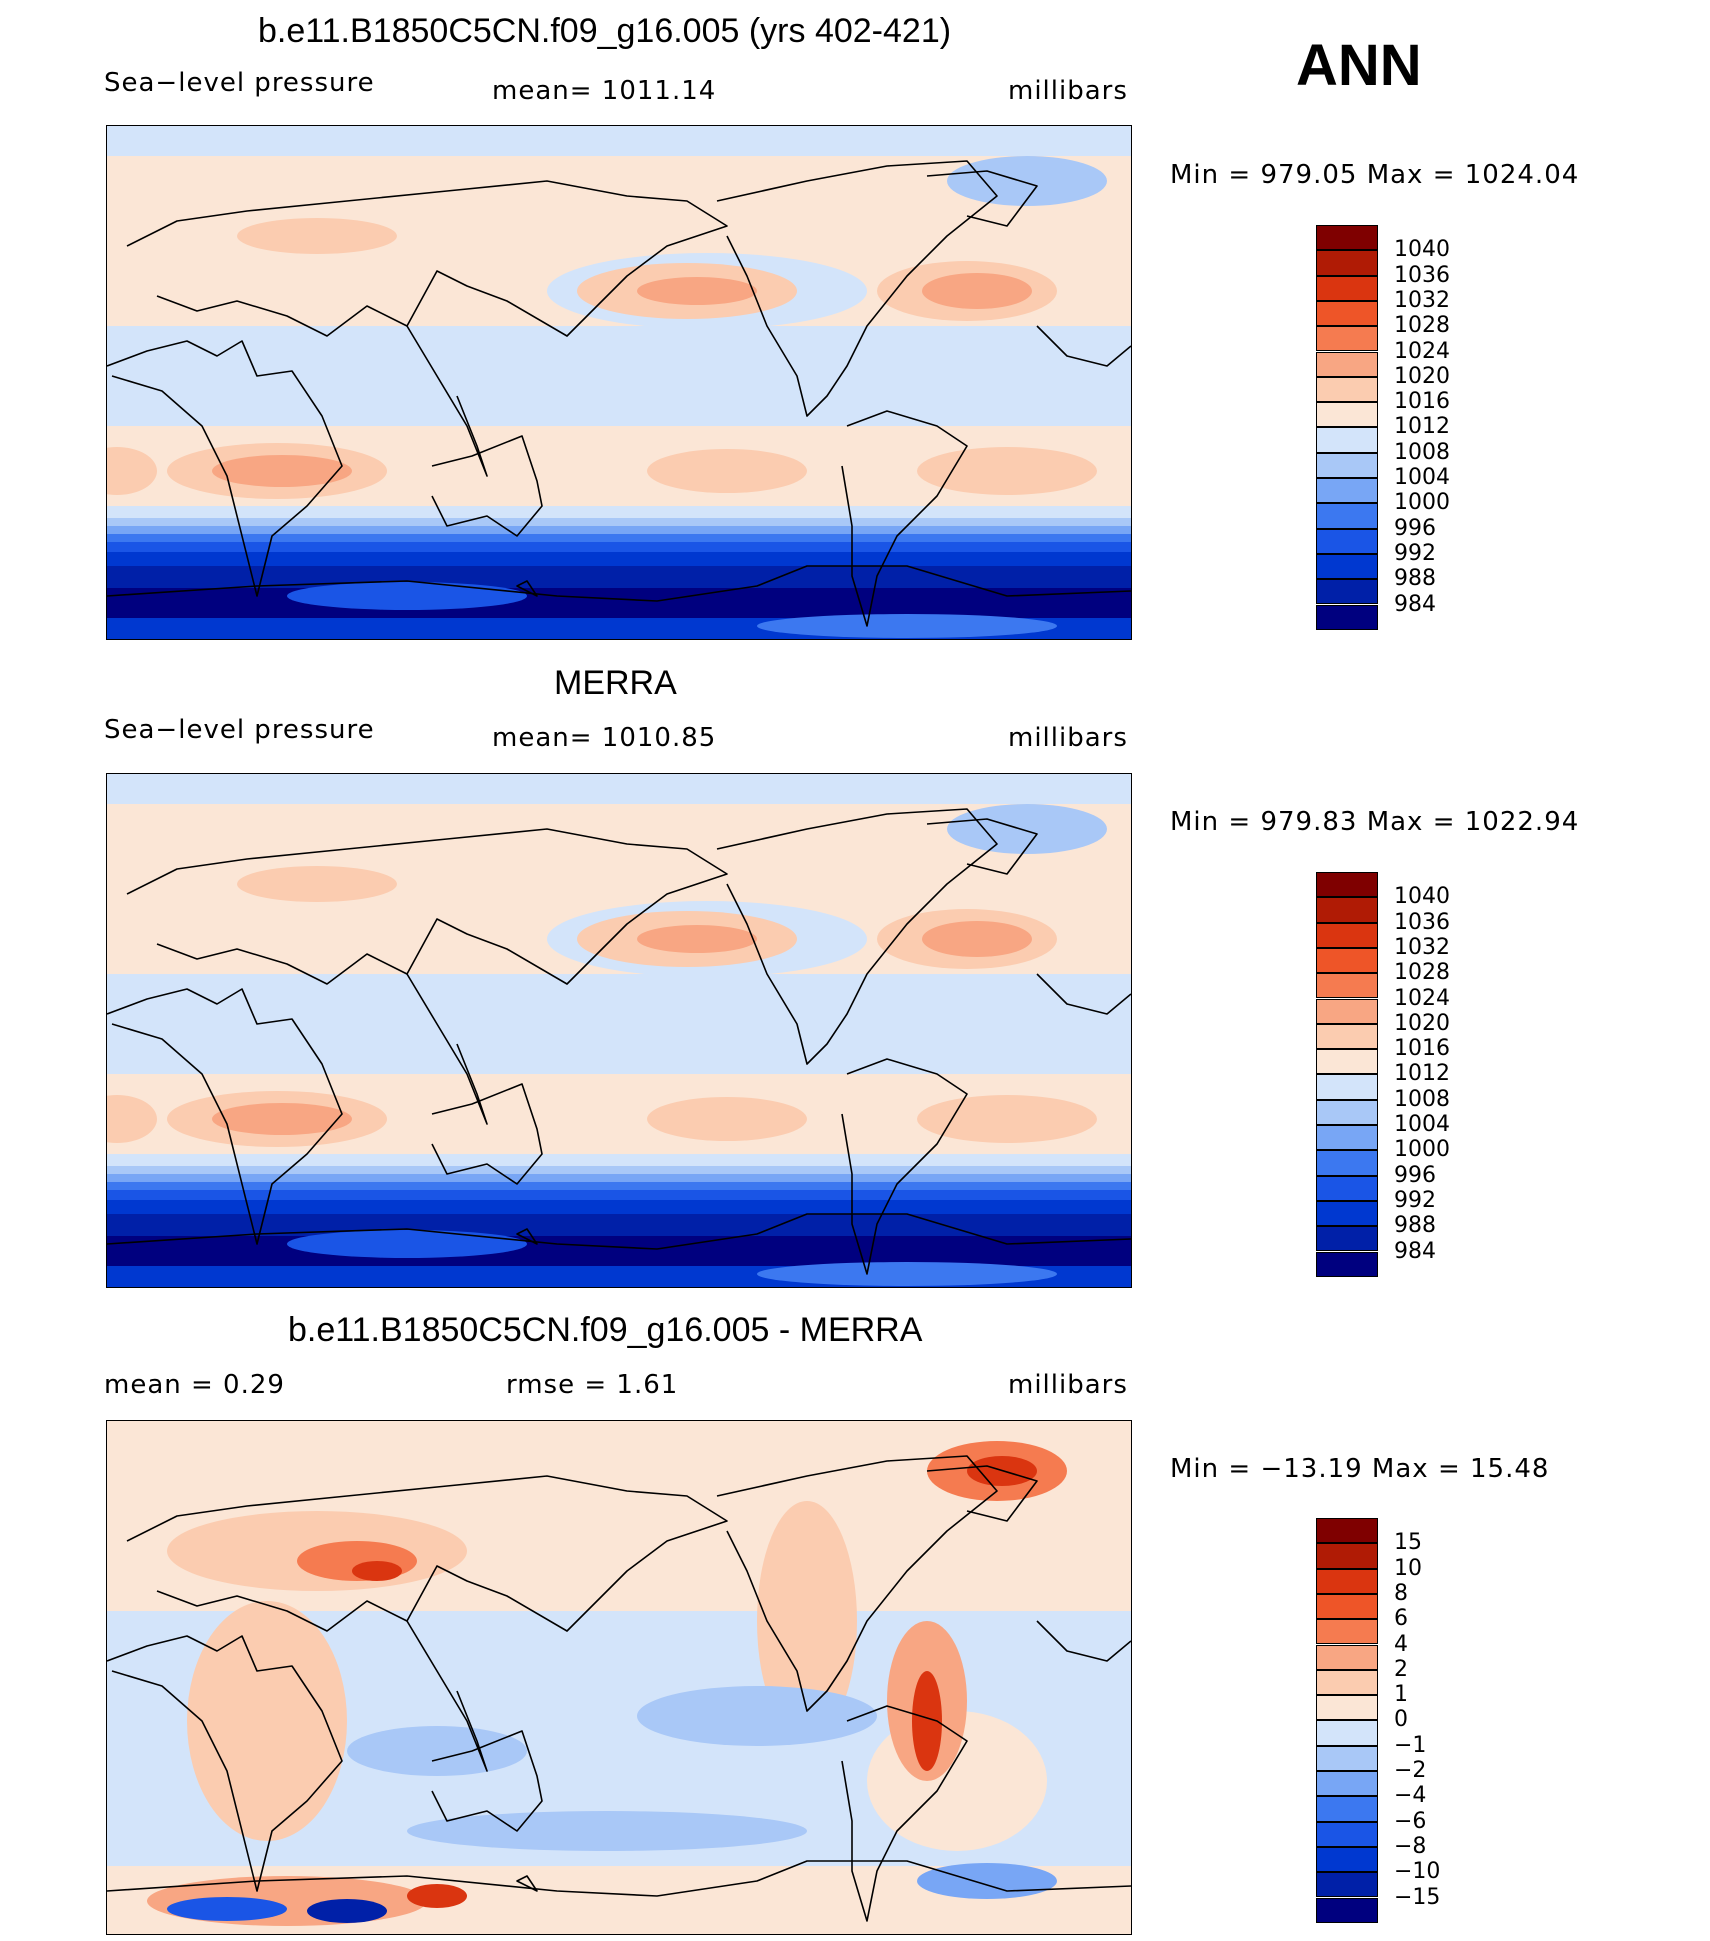 This screenshot has width=1710, height=1941. I want to click on colorbar-tick-label: 1016, so click(1422, 1049).